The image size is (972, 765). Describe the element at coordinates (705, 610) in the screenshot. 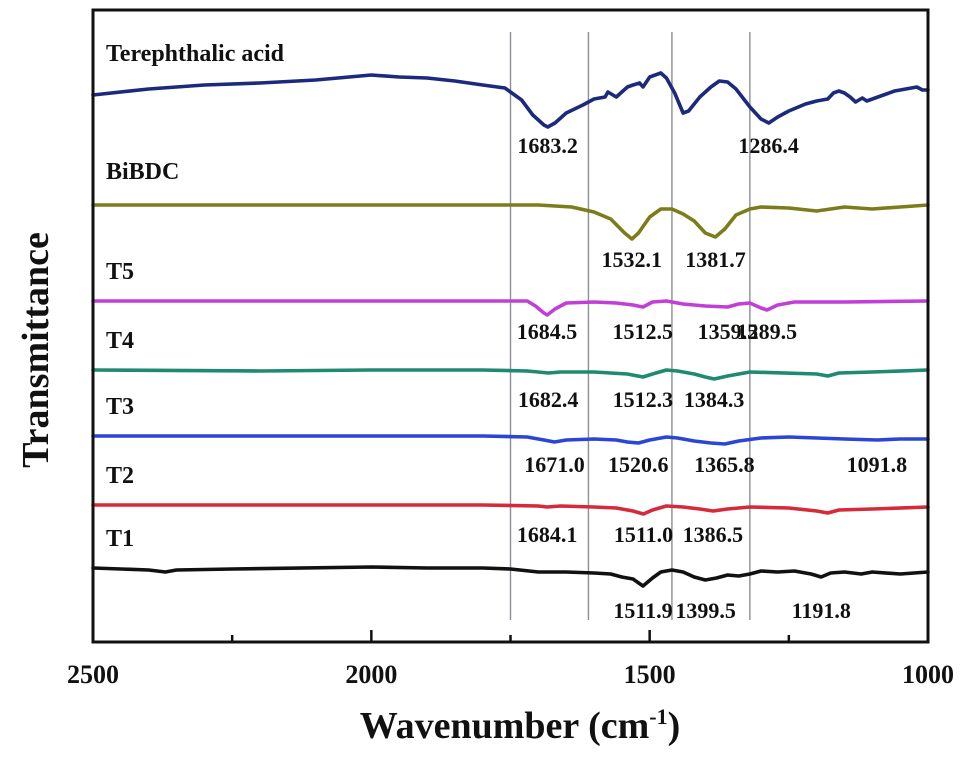

I see `peak-label: 1399.5` at that location.